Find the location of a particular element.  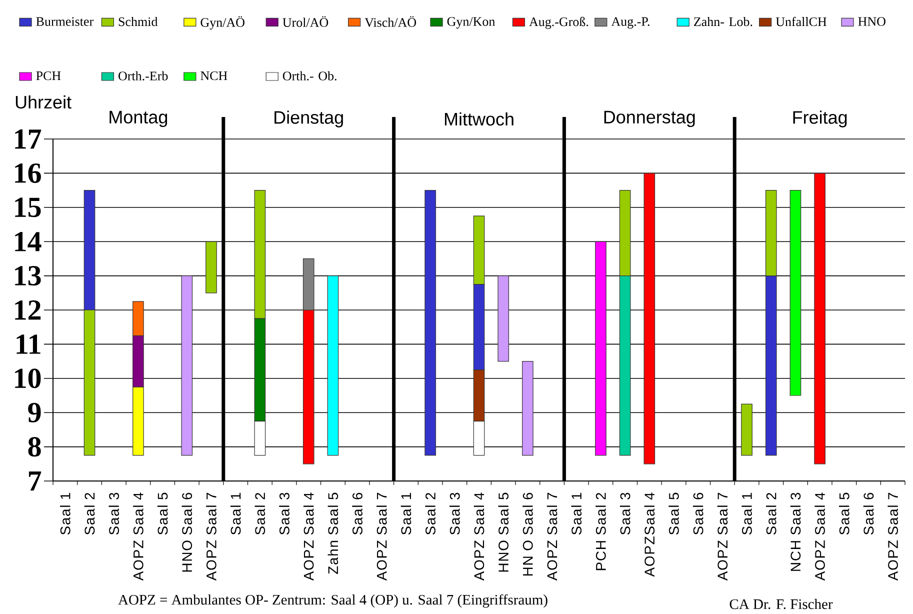

x-tick-label: HNO Saal 5 is located at coordinates (503, 532).